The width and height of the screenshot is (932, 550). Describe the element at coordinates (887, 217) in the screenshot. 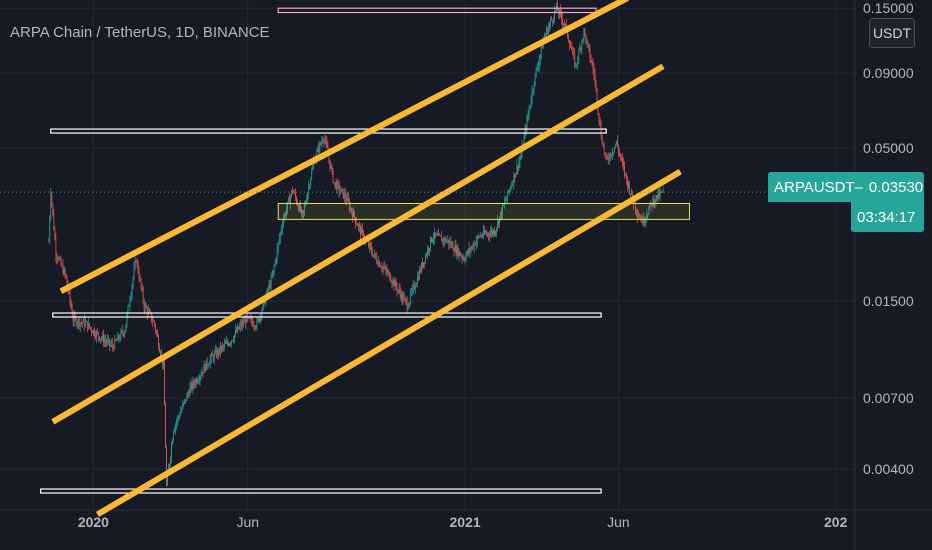

I see `bar-countdown: 03:34:17` at that location.